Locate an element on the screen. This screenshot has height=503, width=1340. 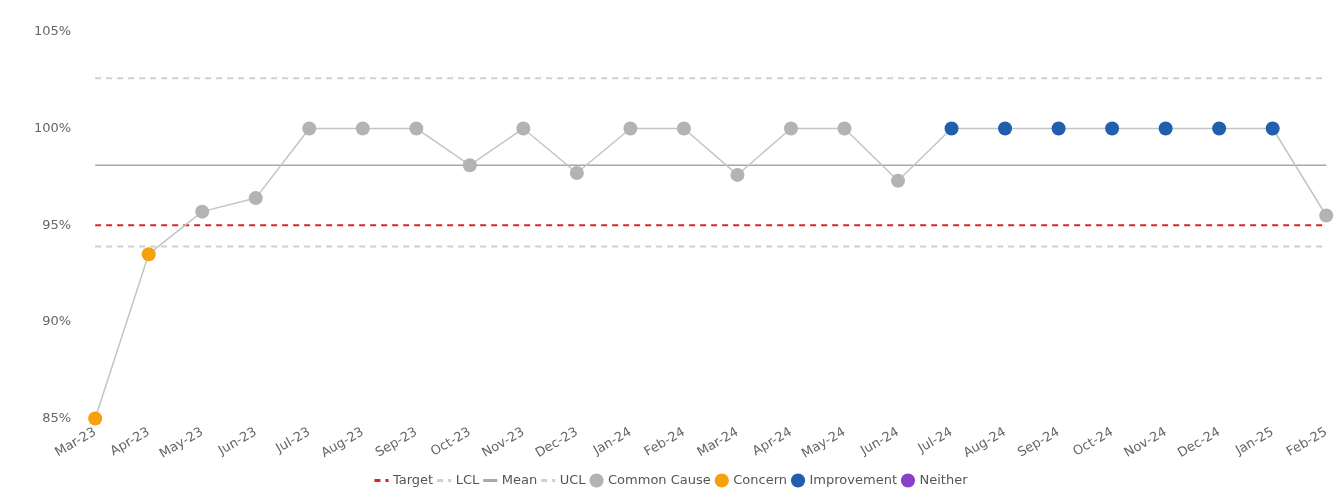
legend-label: UCL is located at coordinates (573, 479).